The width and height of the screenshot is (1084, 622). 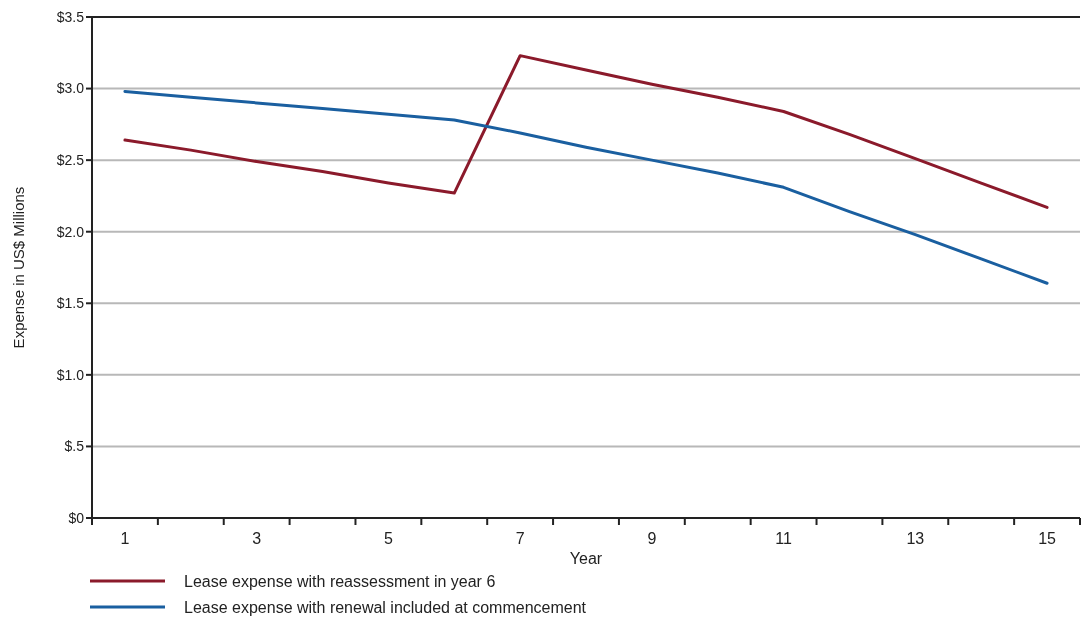 I want to click on y-axis-title: Expense in US$ Millions, so click(x=18, y=267).